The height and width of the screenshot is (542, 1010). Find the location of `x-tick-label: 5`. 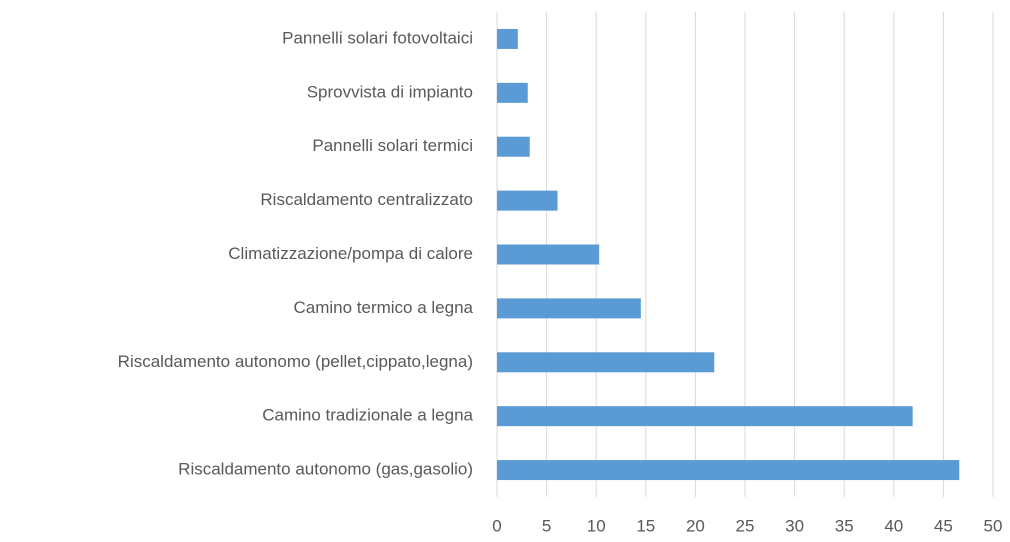

x-tick-label: 5 is located at coordinates (546, 525).